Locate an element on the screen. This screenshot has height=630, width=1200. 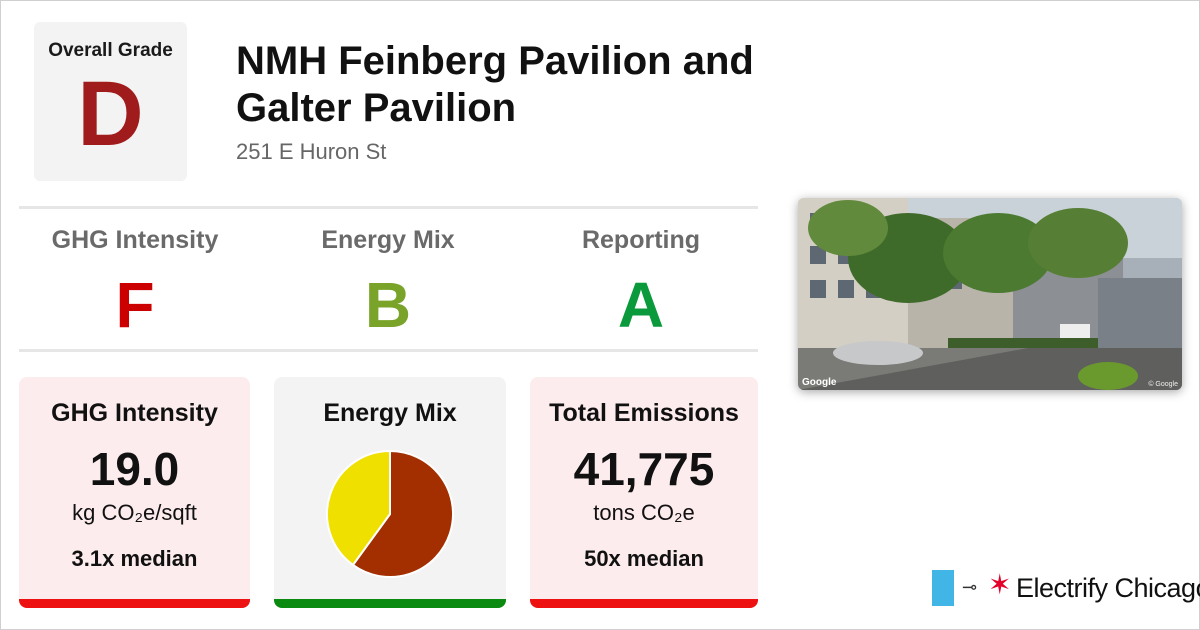
card-title: Energy Mix is located at coordinates (390, 413).